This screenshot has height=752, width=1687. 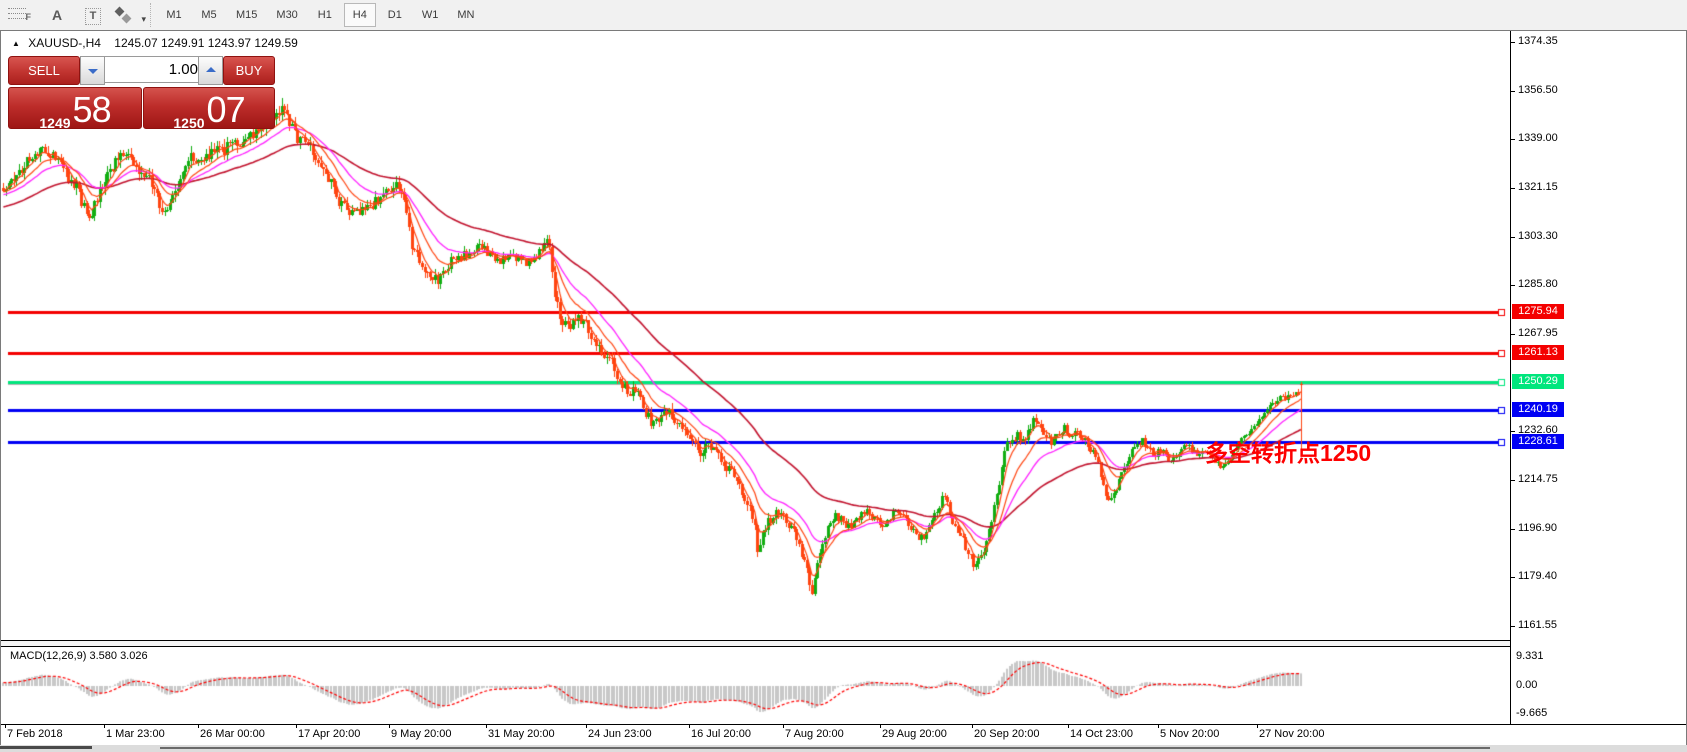 I want to click on symbol-name: XAUUSD-,H4, so click(x=64, y=43).